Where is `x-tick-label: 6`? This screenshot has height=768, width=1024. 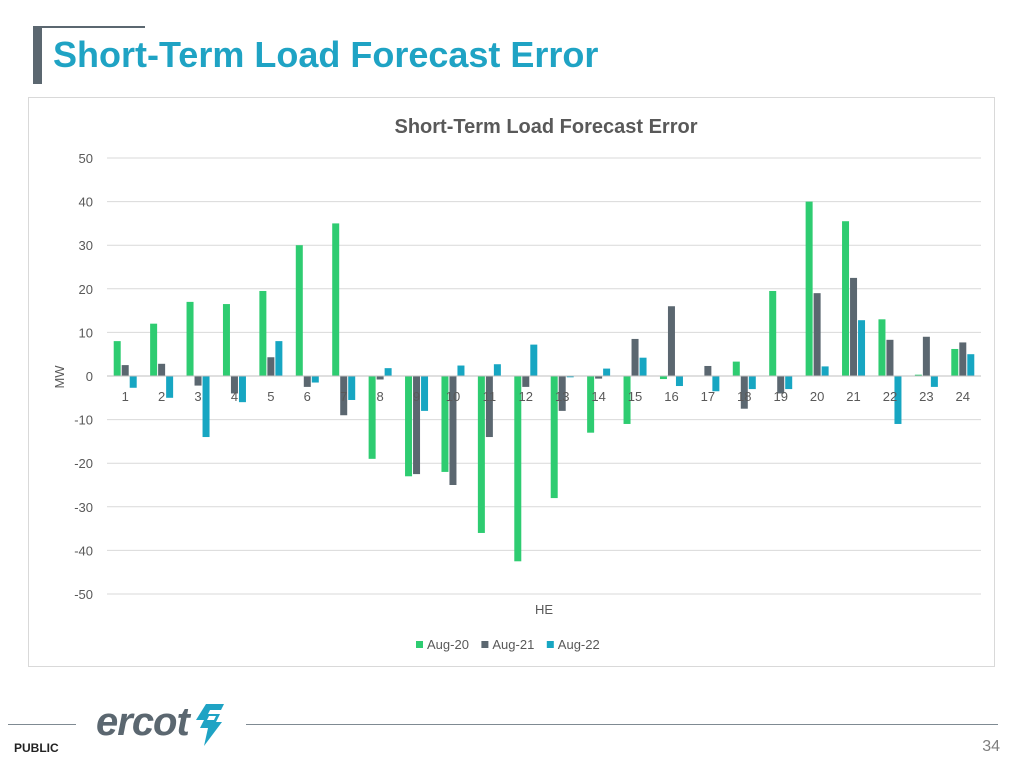 x-tick-label: 6 is located at coordinates (307, 396).